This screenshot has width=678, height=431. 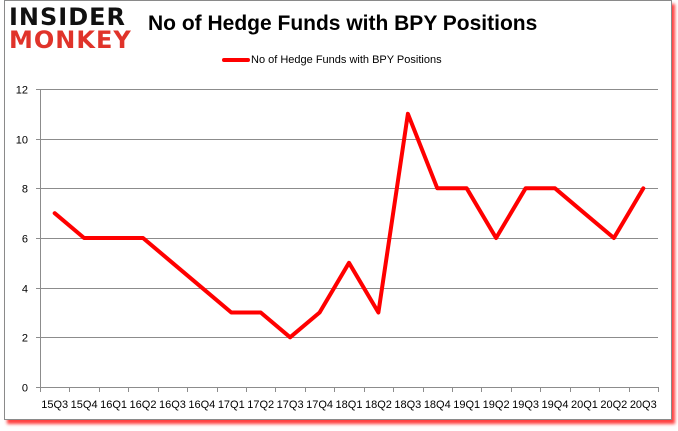 I want to click on x-tick-label: 20Q2, so click(x=613, y=405).